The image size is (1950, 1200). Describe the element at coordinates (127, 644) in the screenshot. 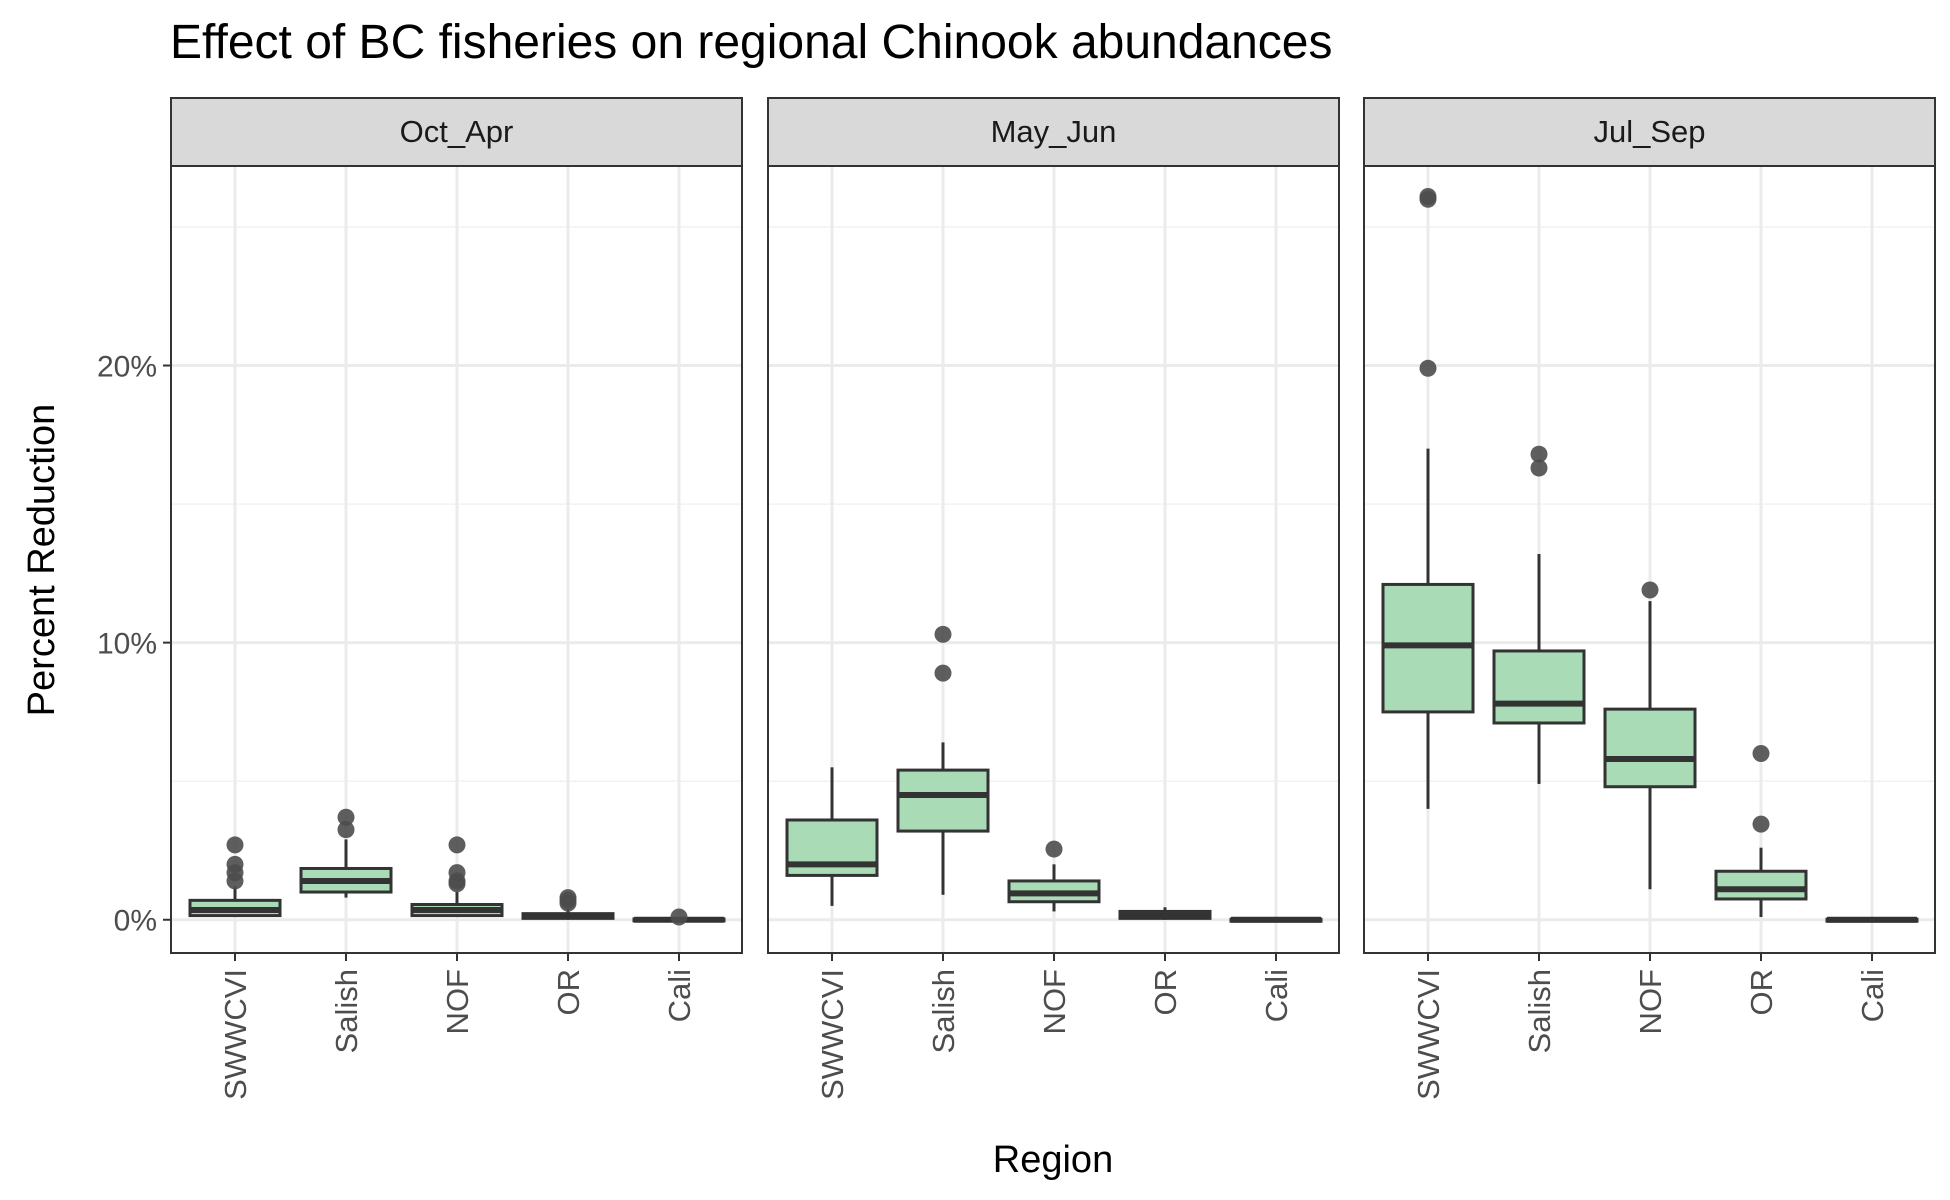

I see `y-tick-label: 10%` at that location.